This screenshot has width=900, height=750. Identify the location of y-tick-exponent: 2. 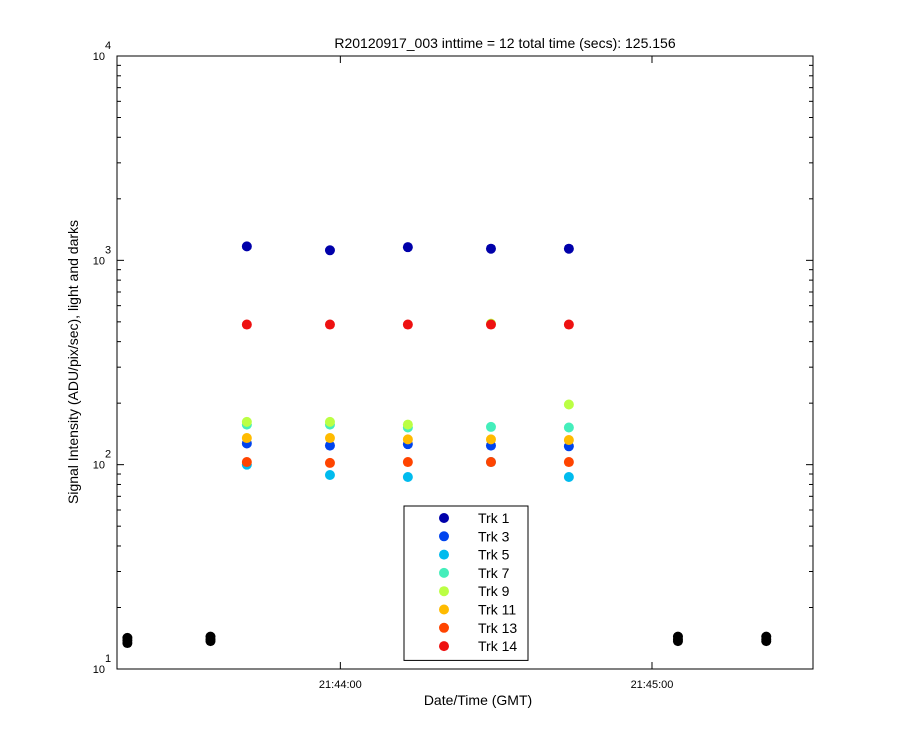
(108, 455).